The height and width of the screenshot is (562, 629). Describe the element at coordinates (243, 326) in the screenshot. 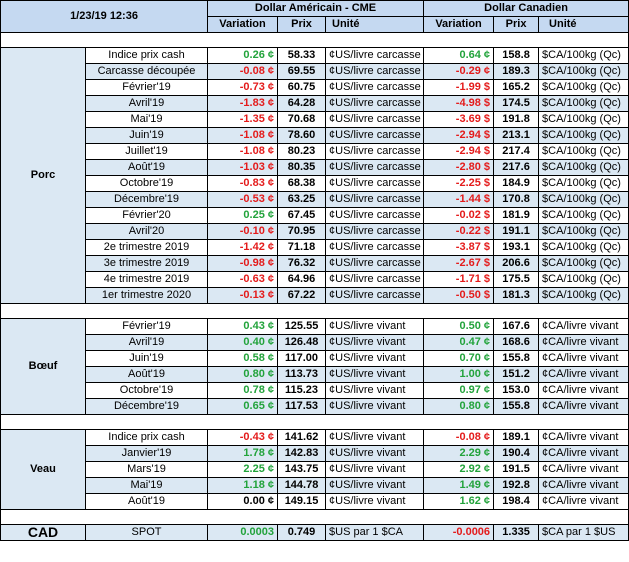

I see `usd-variation: 0.43 ¢` at that location.